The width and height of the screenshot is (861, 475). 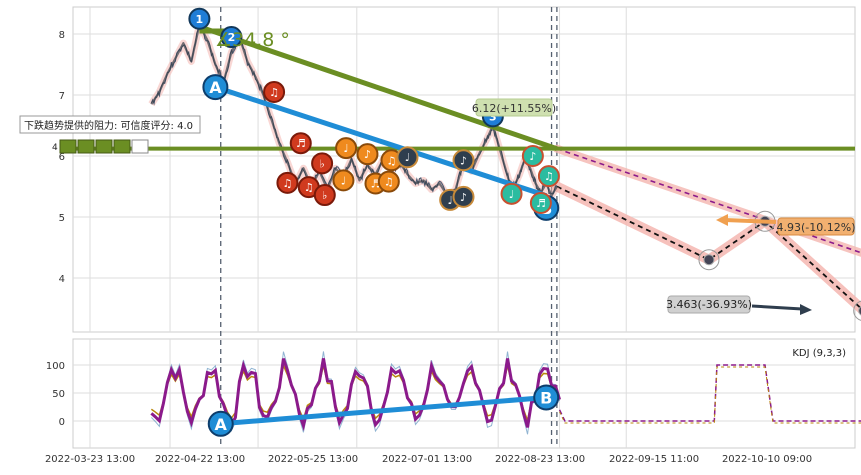 I want to click on x-tick-label: 2022-05-25 13:00, so click(x=313, y=459).